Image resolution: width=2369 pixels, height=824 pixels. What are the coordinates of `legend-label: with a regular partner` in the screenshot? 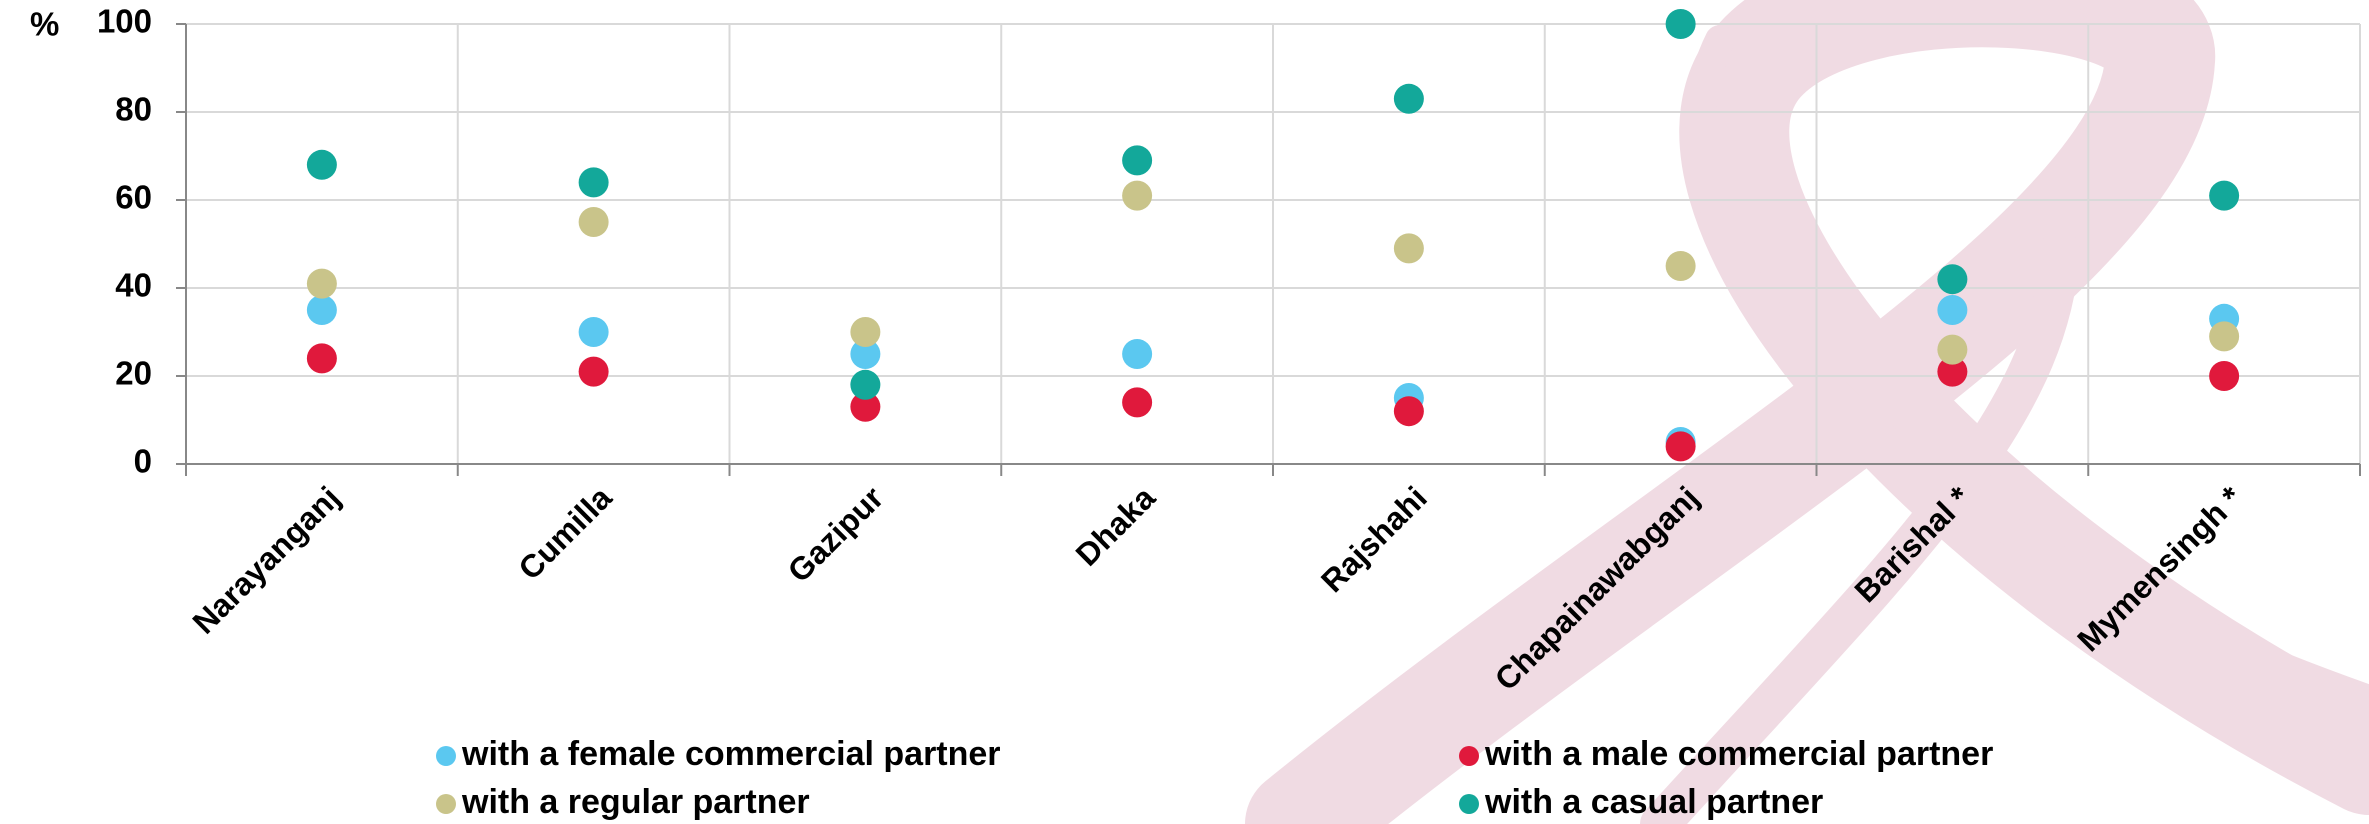 It's located at (635, 802).